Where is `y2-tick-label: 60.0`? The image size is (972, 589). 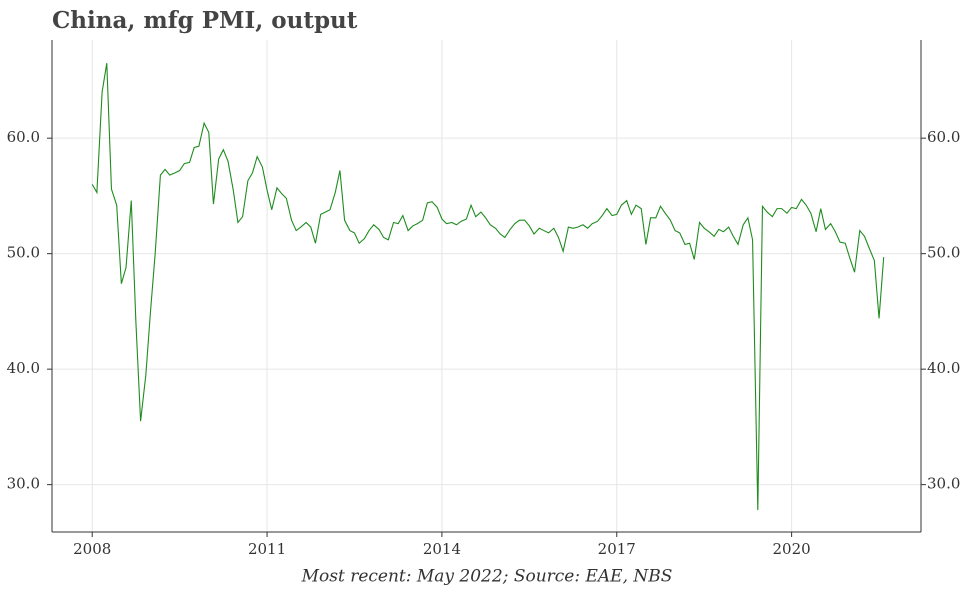 y2-tick-label: 60.0 is located at coordinates (943, 137).